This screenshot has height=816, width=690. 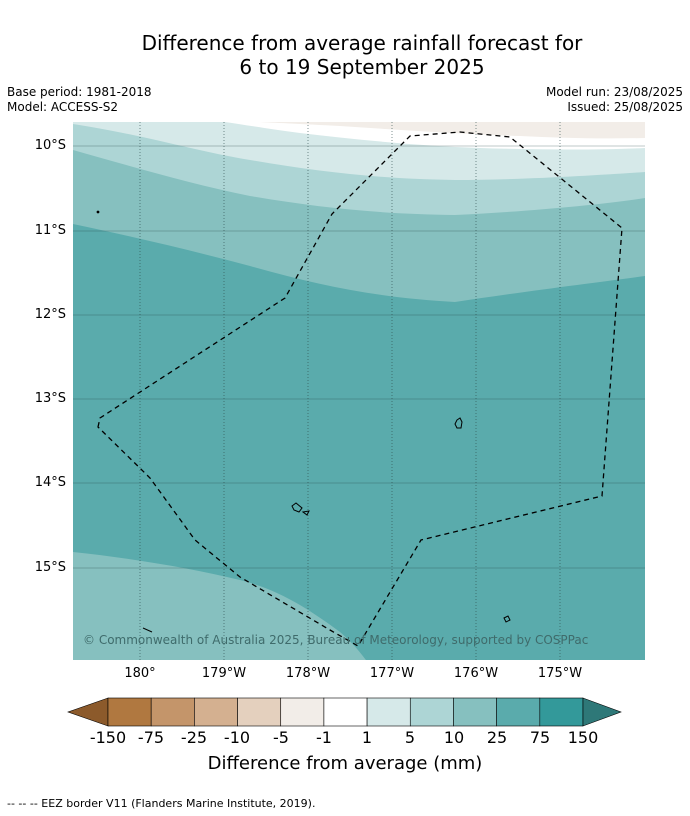 What do you see at coordinates (476, 673) in the screenshot?
I see `lon-label-176w: 176°W` at bounding box center [476, 673].